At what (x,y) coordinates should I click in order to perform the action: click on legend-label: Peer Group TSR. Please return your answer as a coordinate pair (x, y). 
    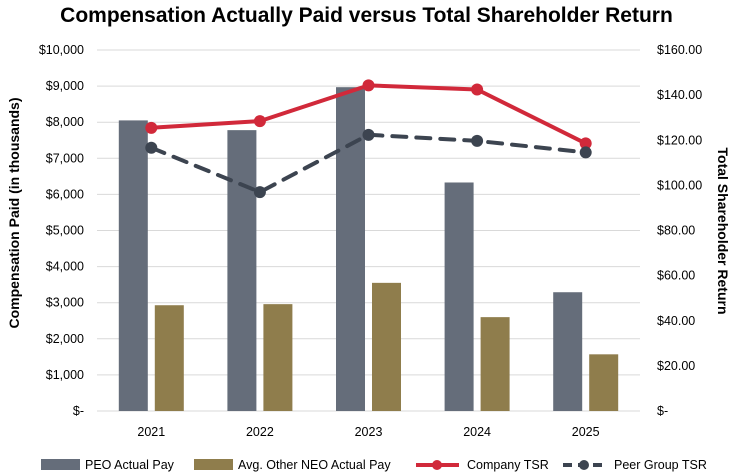
    Looking at the image, I should click on (660, 465).